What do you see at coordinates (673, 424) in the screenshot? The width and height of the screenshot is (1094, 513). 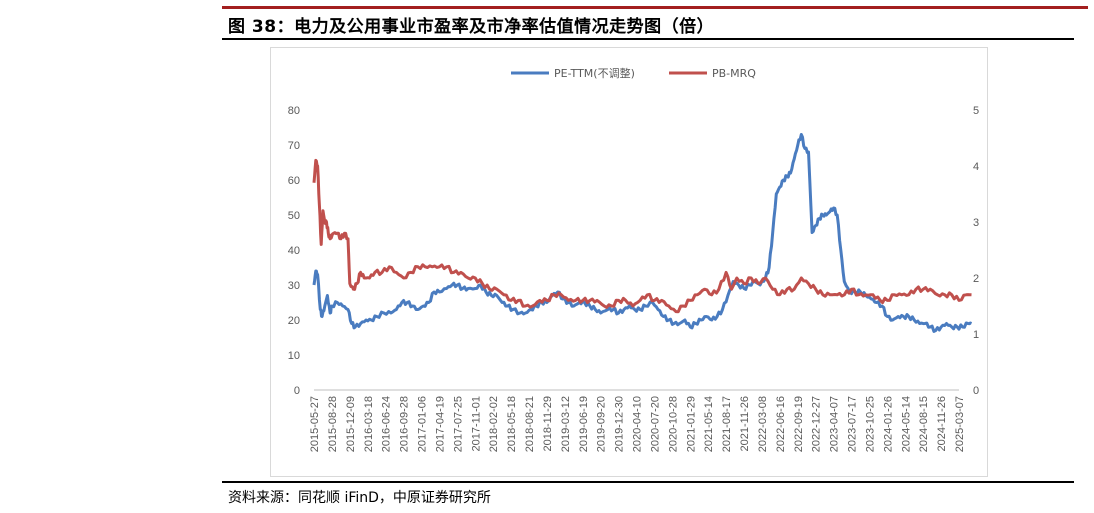 I see `x-tick-label: 2020-10-28` at bounding box center [673, 424].